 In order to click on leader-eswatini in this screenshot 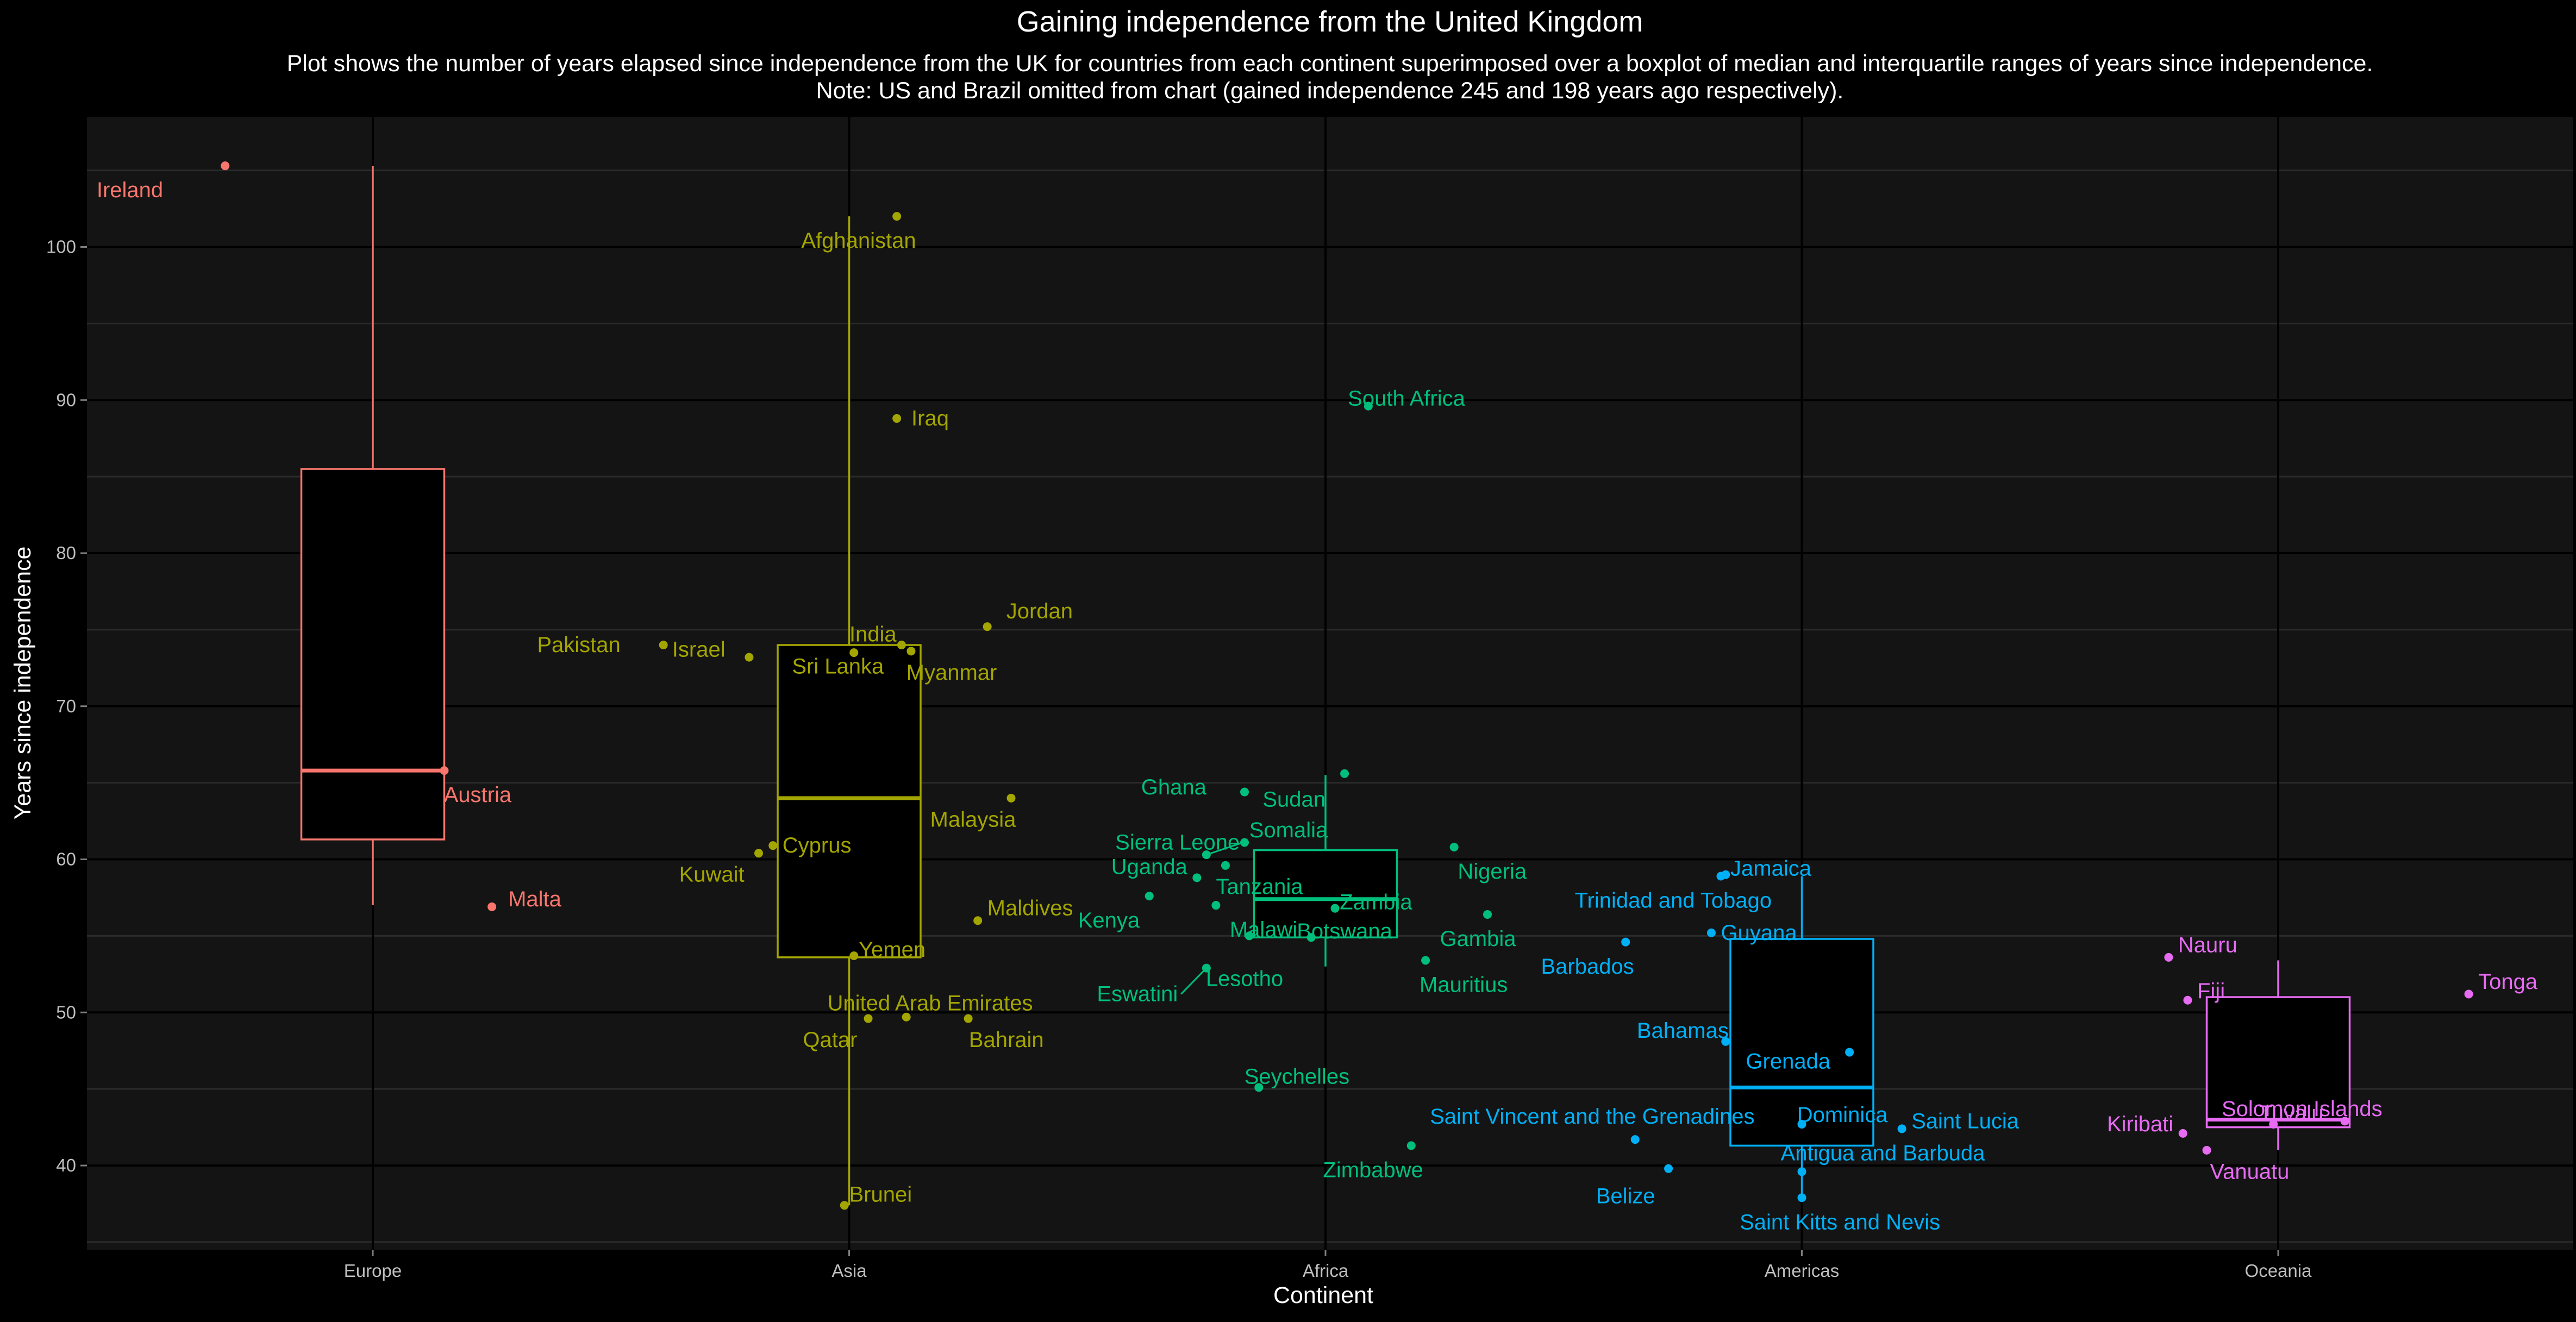, I will do `click(1193, 981)`.